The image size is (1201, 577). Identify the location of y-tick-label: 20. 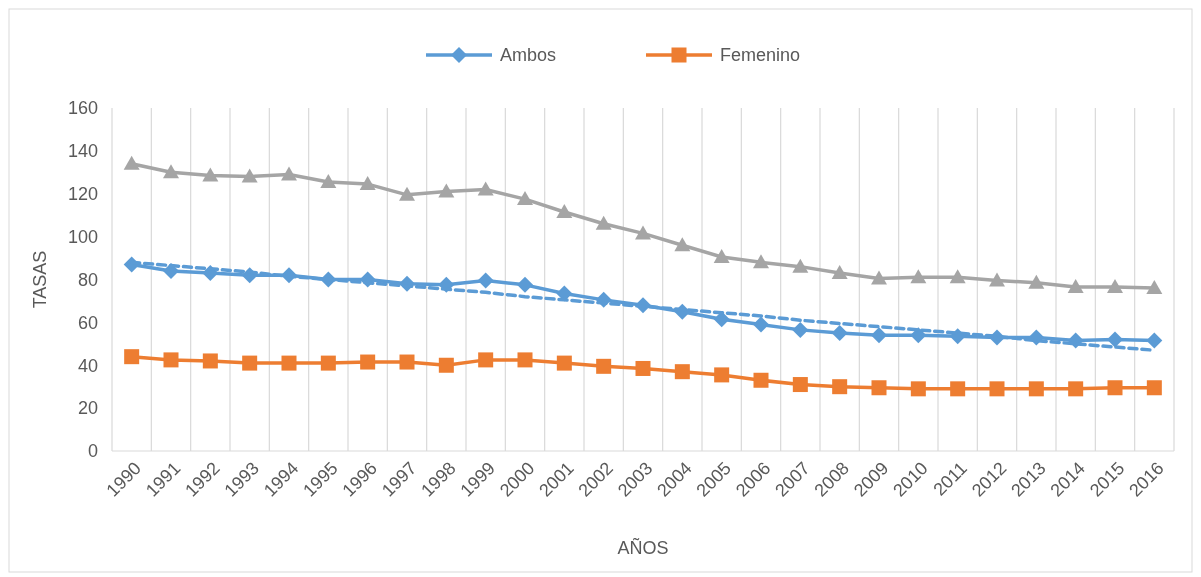
(87, 408).